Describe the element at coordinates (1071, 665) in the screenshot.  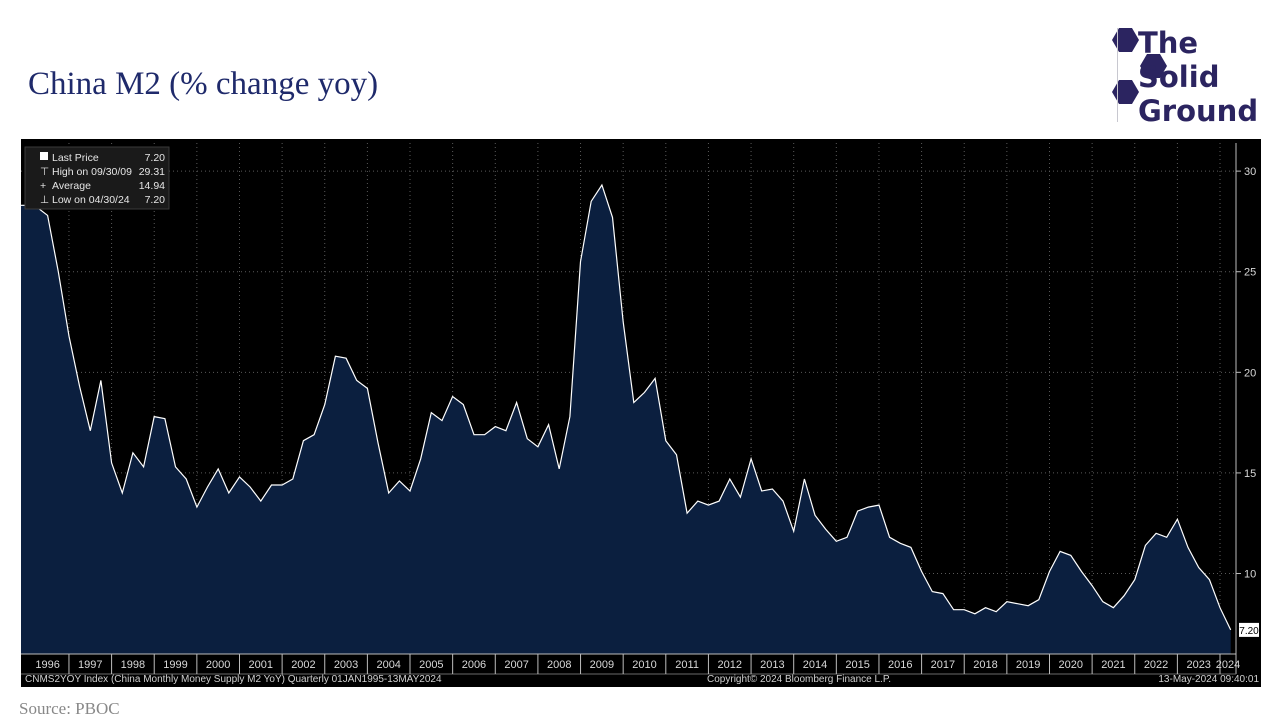
I see `x-tick-label: 2020` at that location.